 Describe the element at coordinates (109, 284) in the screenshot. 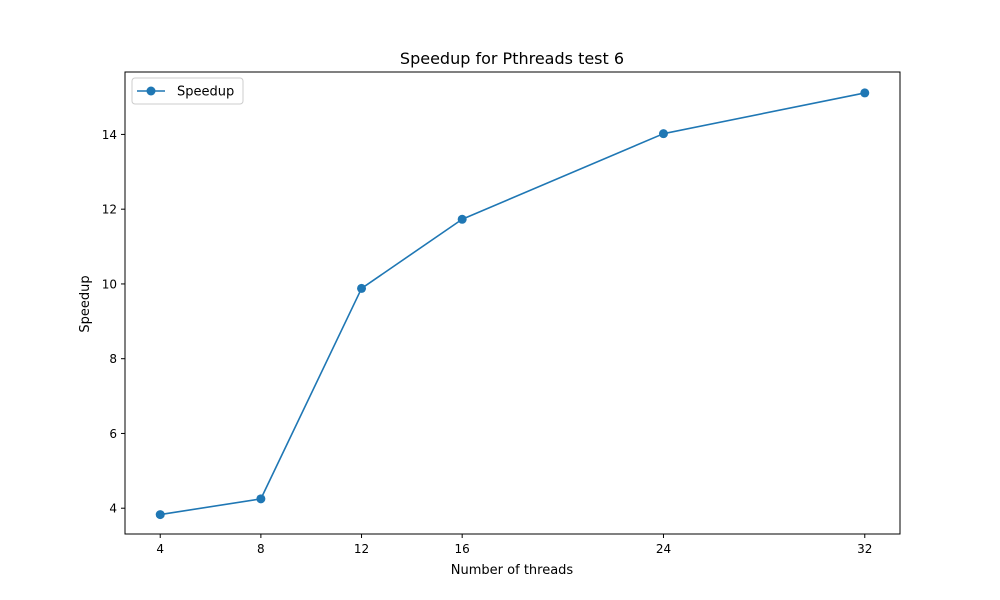

I see `y-tick-label: 10` at that location.